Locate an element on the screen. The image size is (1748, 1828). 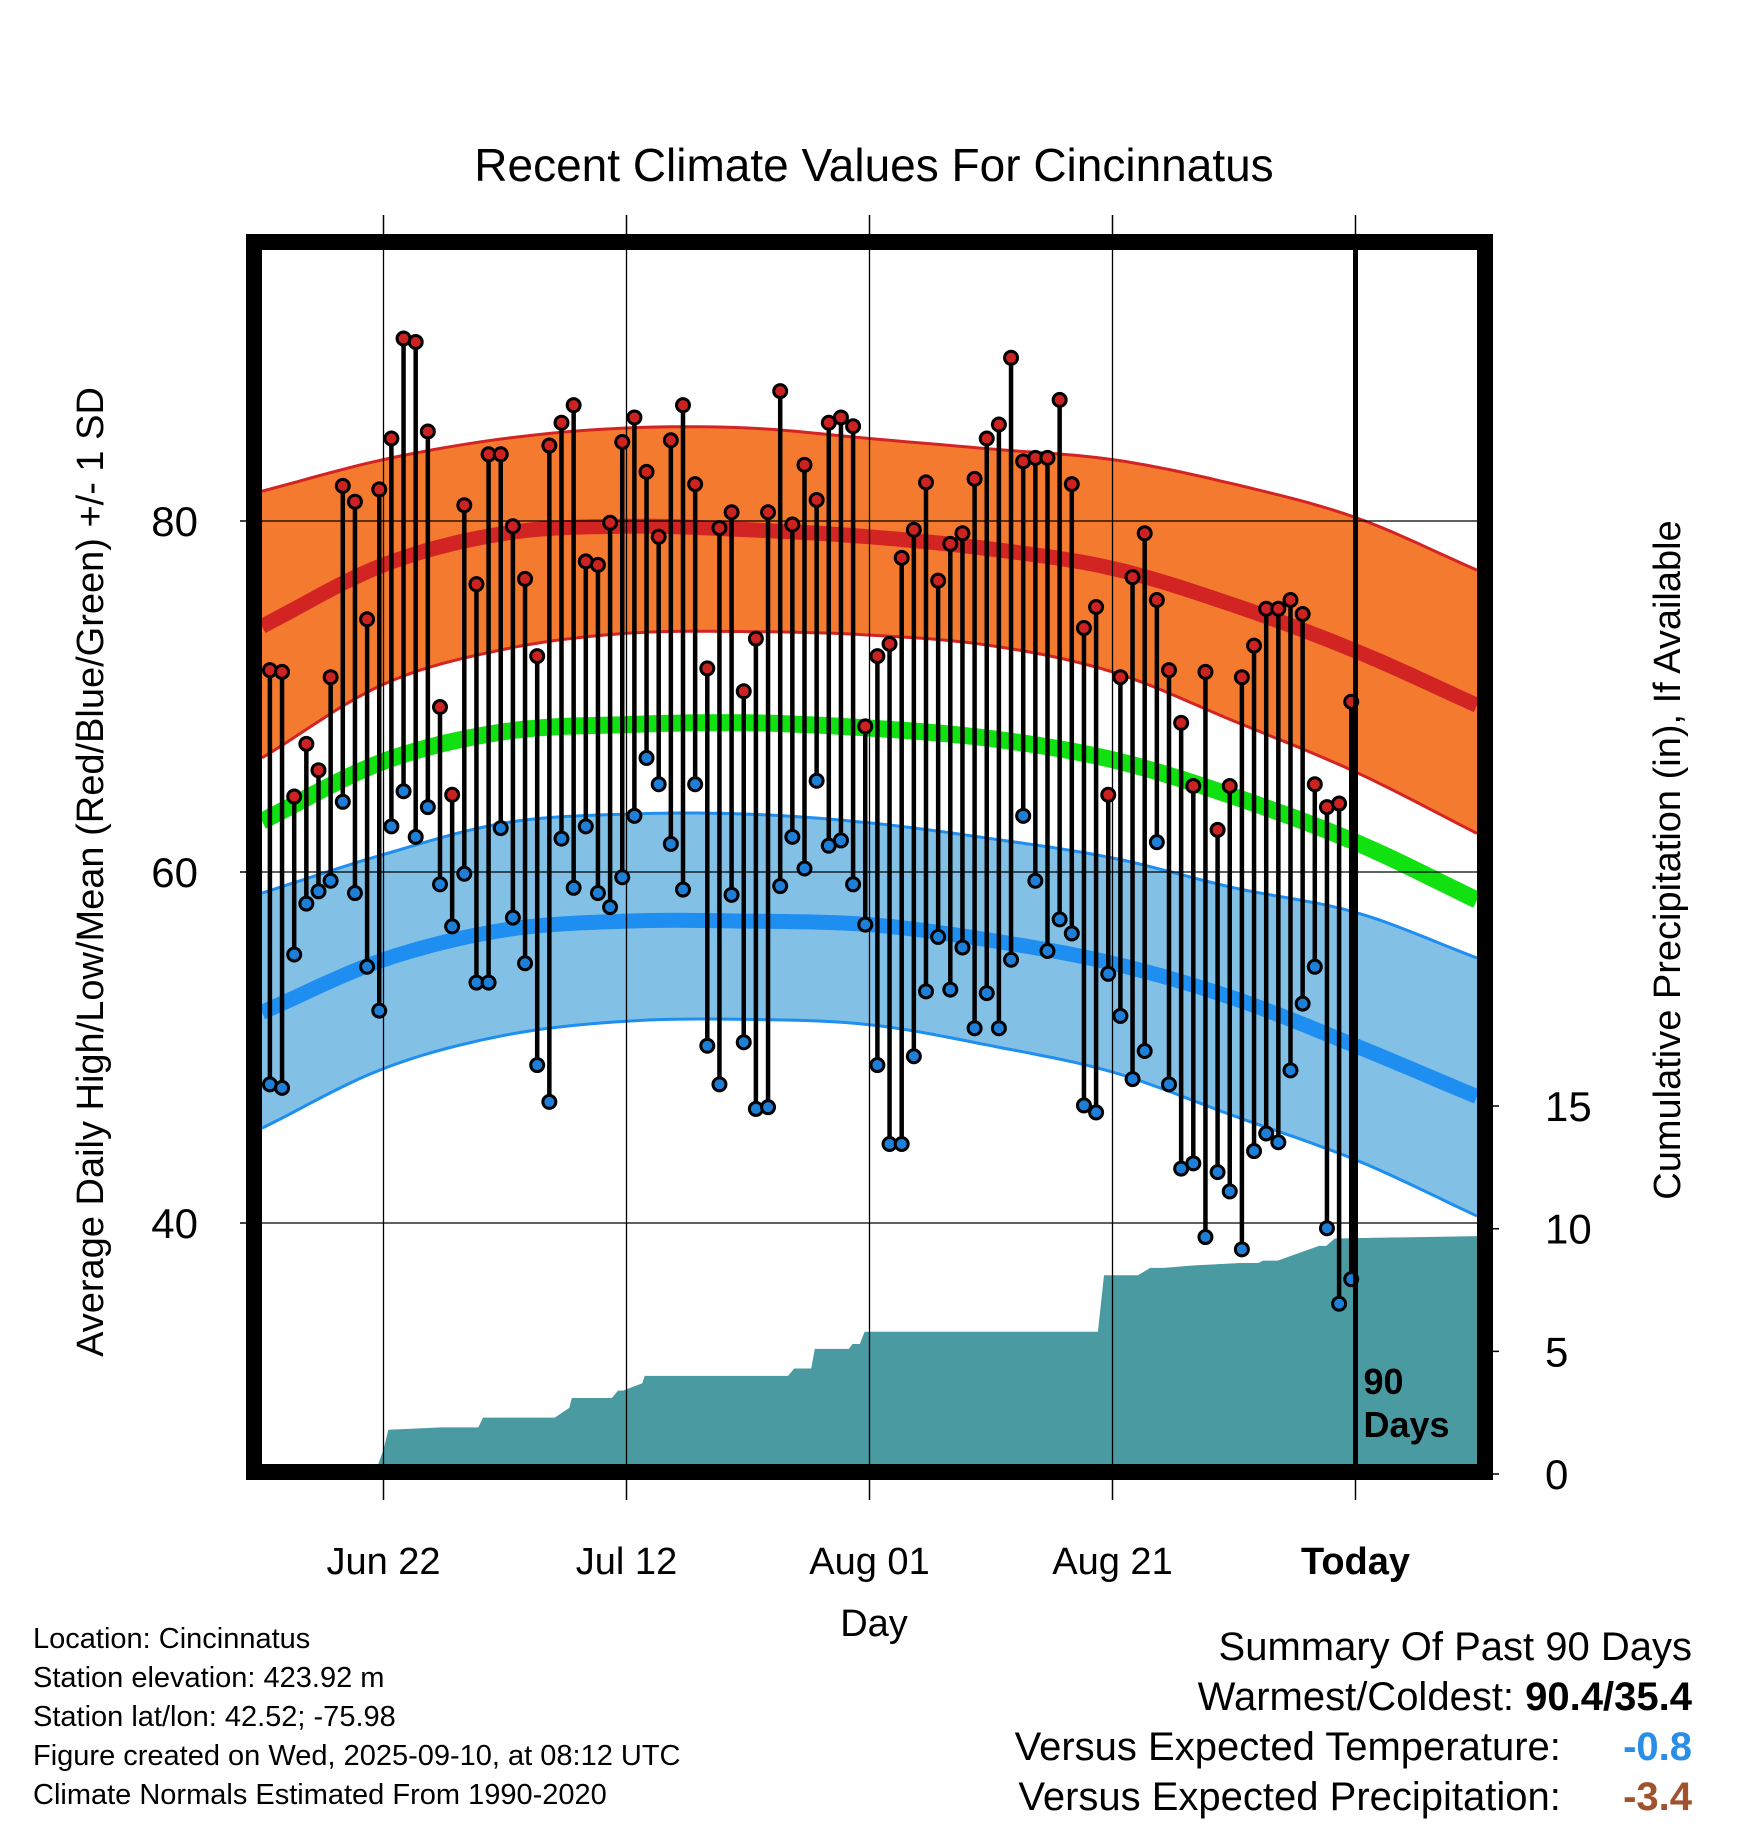
y-right-tick-labels: 0 5 10 15 is located at coordinates (1568, 1290).